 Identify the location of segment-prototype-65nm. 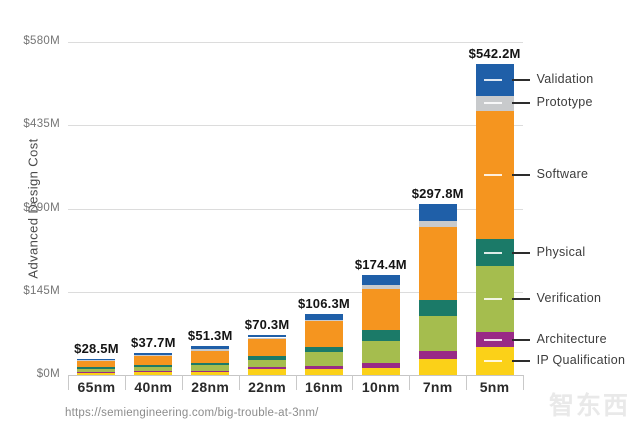
(96, 360).